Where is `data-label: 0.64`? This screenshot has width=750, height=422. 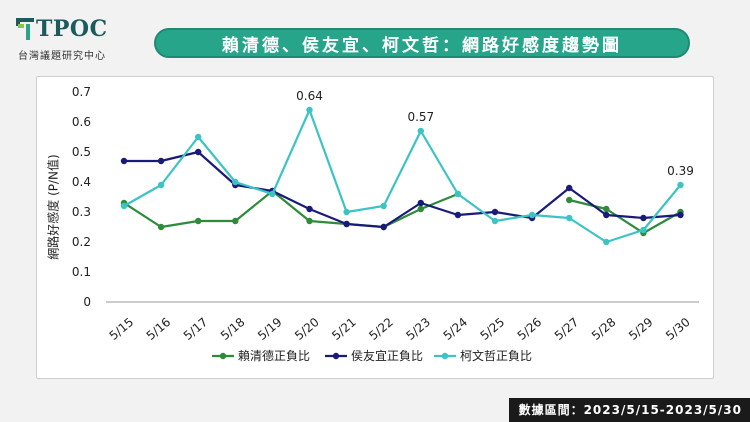
data-label: 0.64 is located at coordinates (309, 96).